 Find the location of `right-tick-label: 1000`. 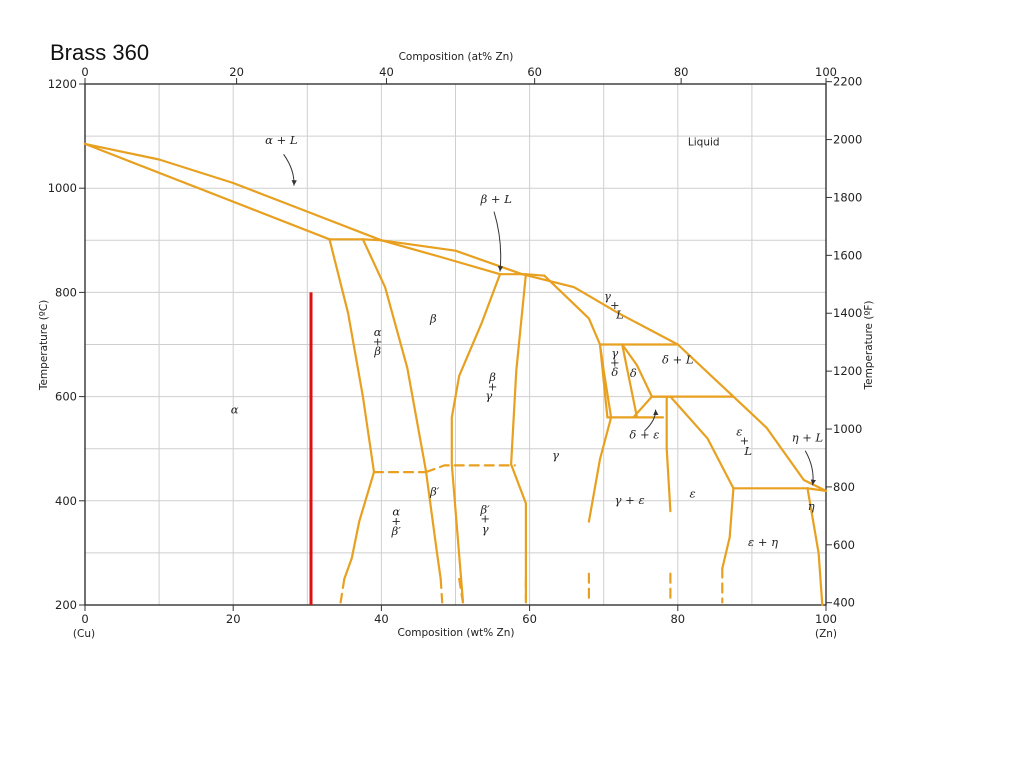

right-tick-label: 1000 is located at coordinates (847, 429).